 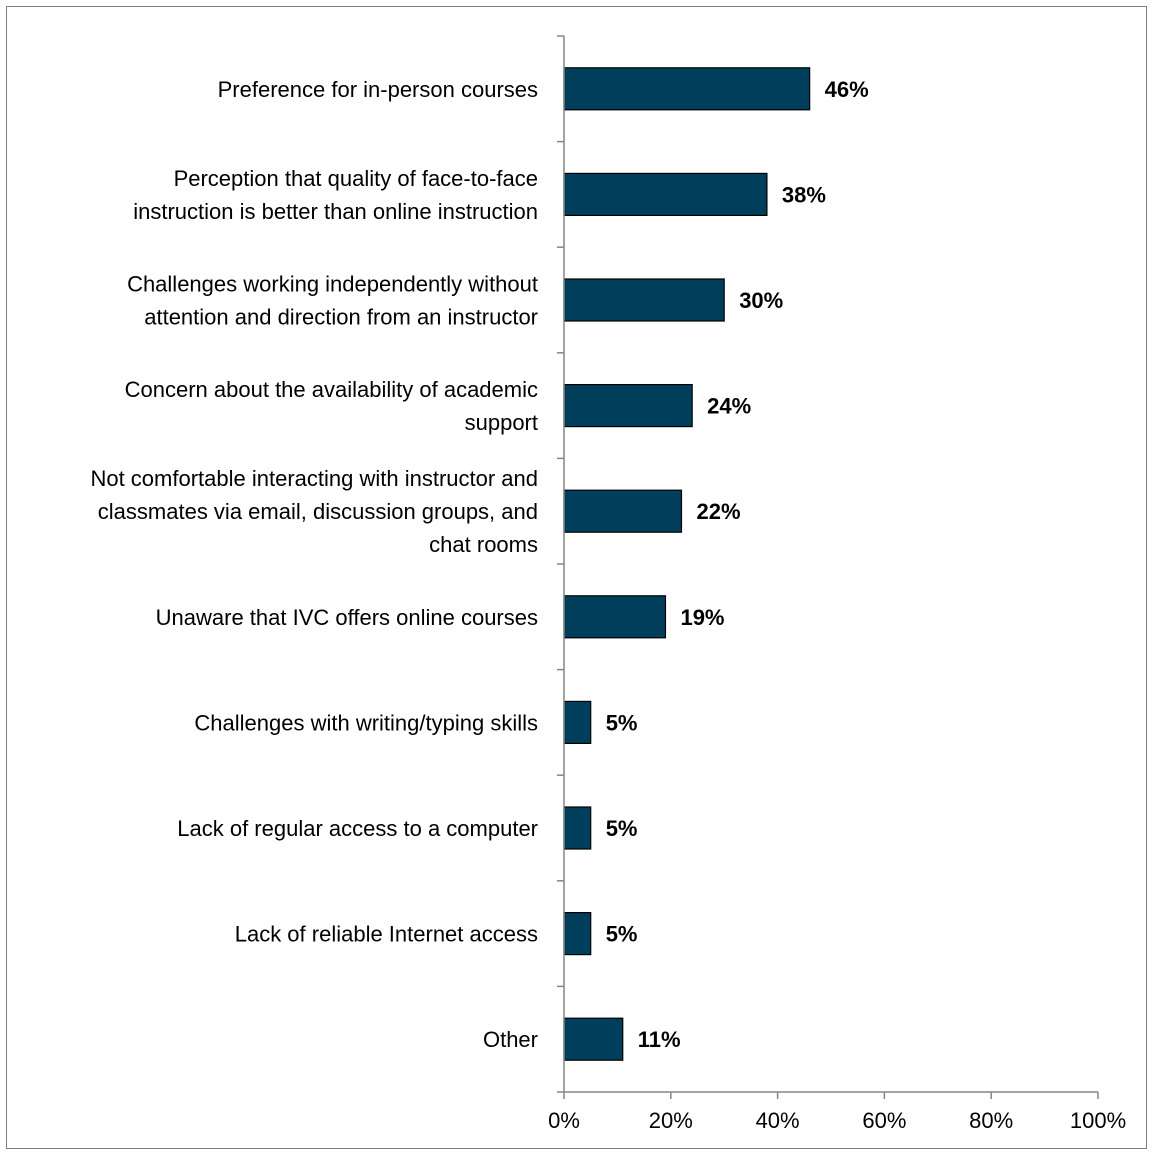 I want to click on data-label: 22%, so click(x=718, y=511).